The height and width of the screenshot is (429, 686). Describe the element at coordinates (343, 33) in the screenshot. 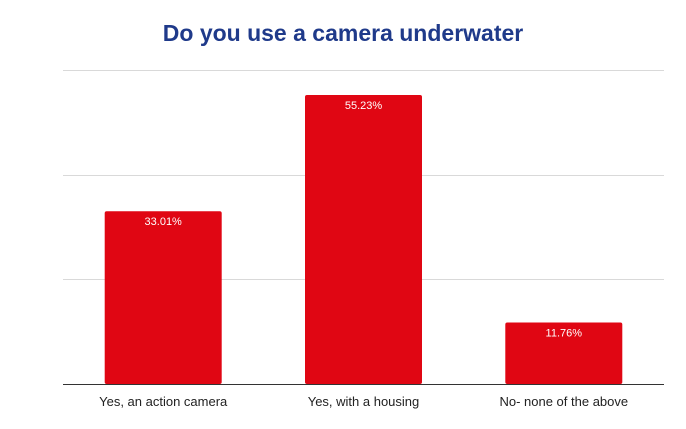

I see `chart-title: Do you use a camera underwater` at that location.